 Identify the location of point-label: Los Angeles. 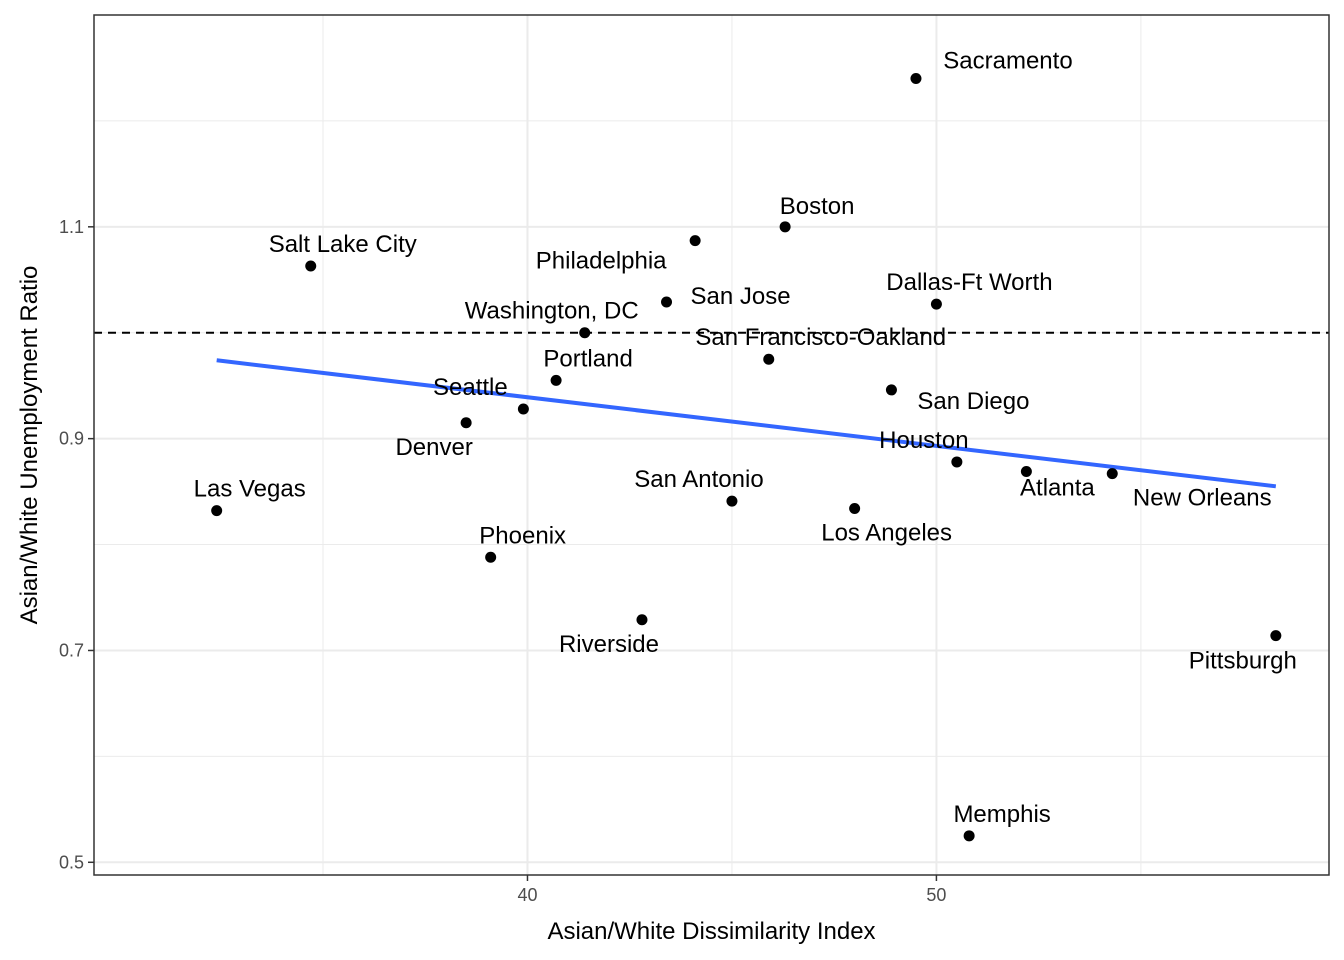
(886, 533).